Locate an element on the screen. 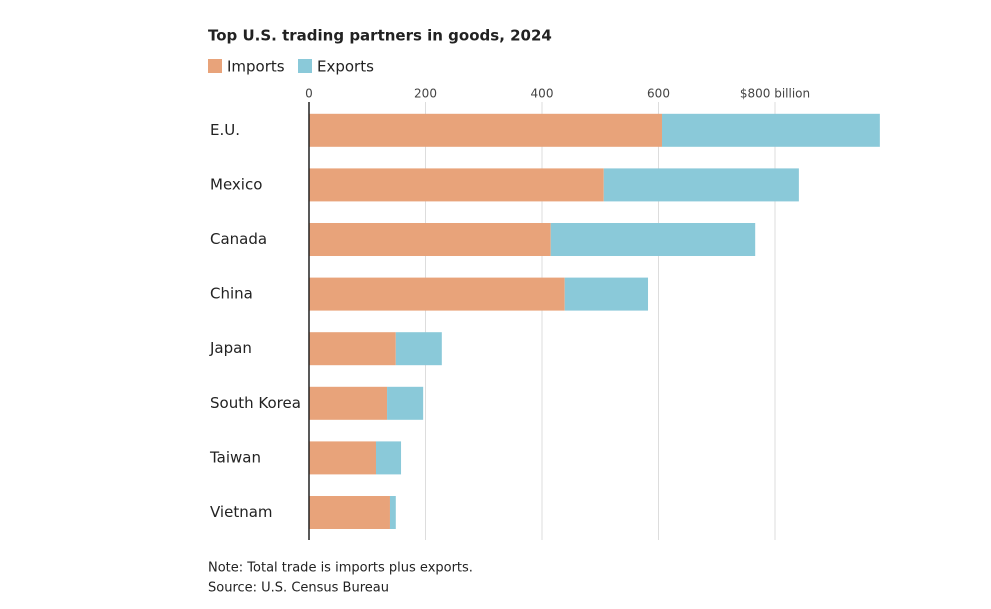  category-label: Canada is located at coordinates (238, 239).